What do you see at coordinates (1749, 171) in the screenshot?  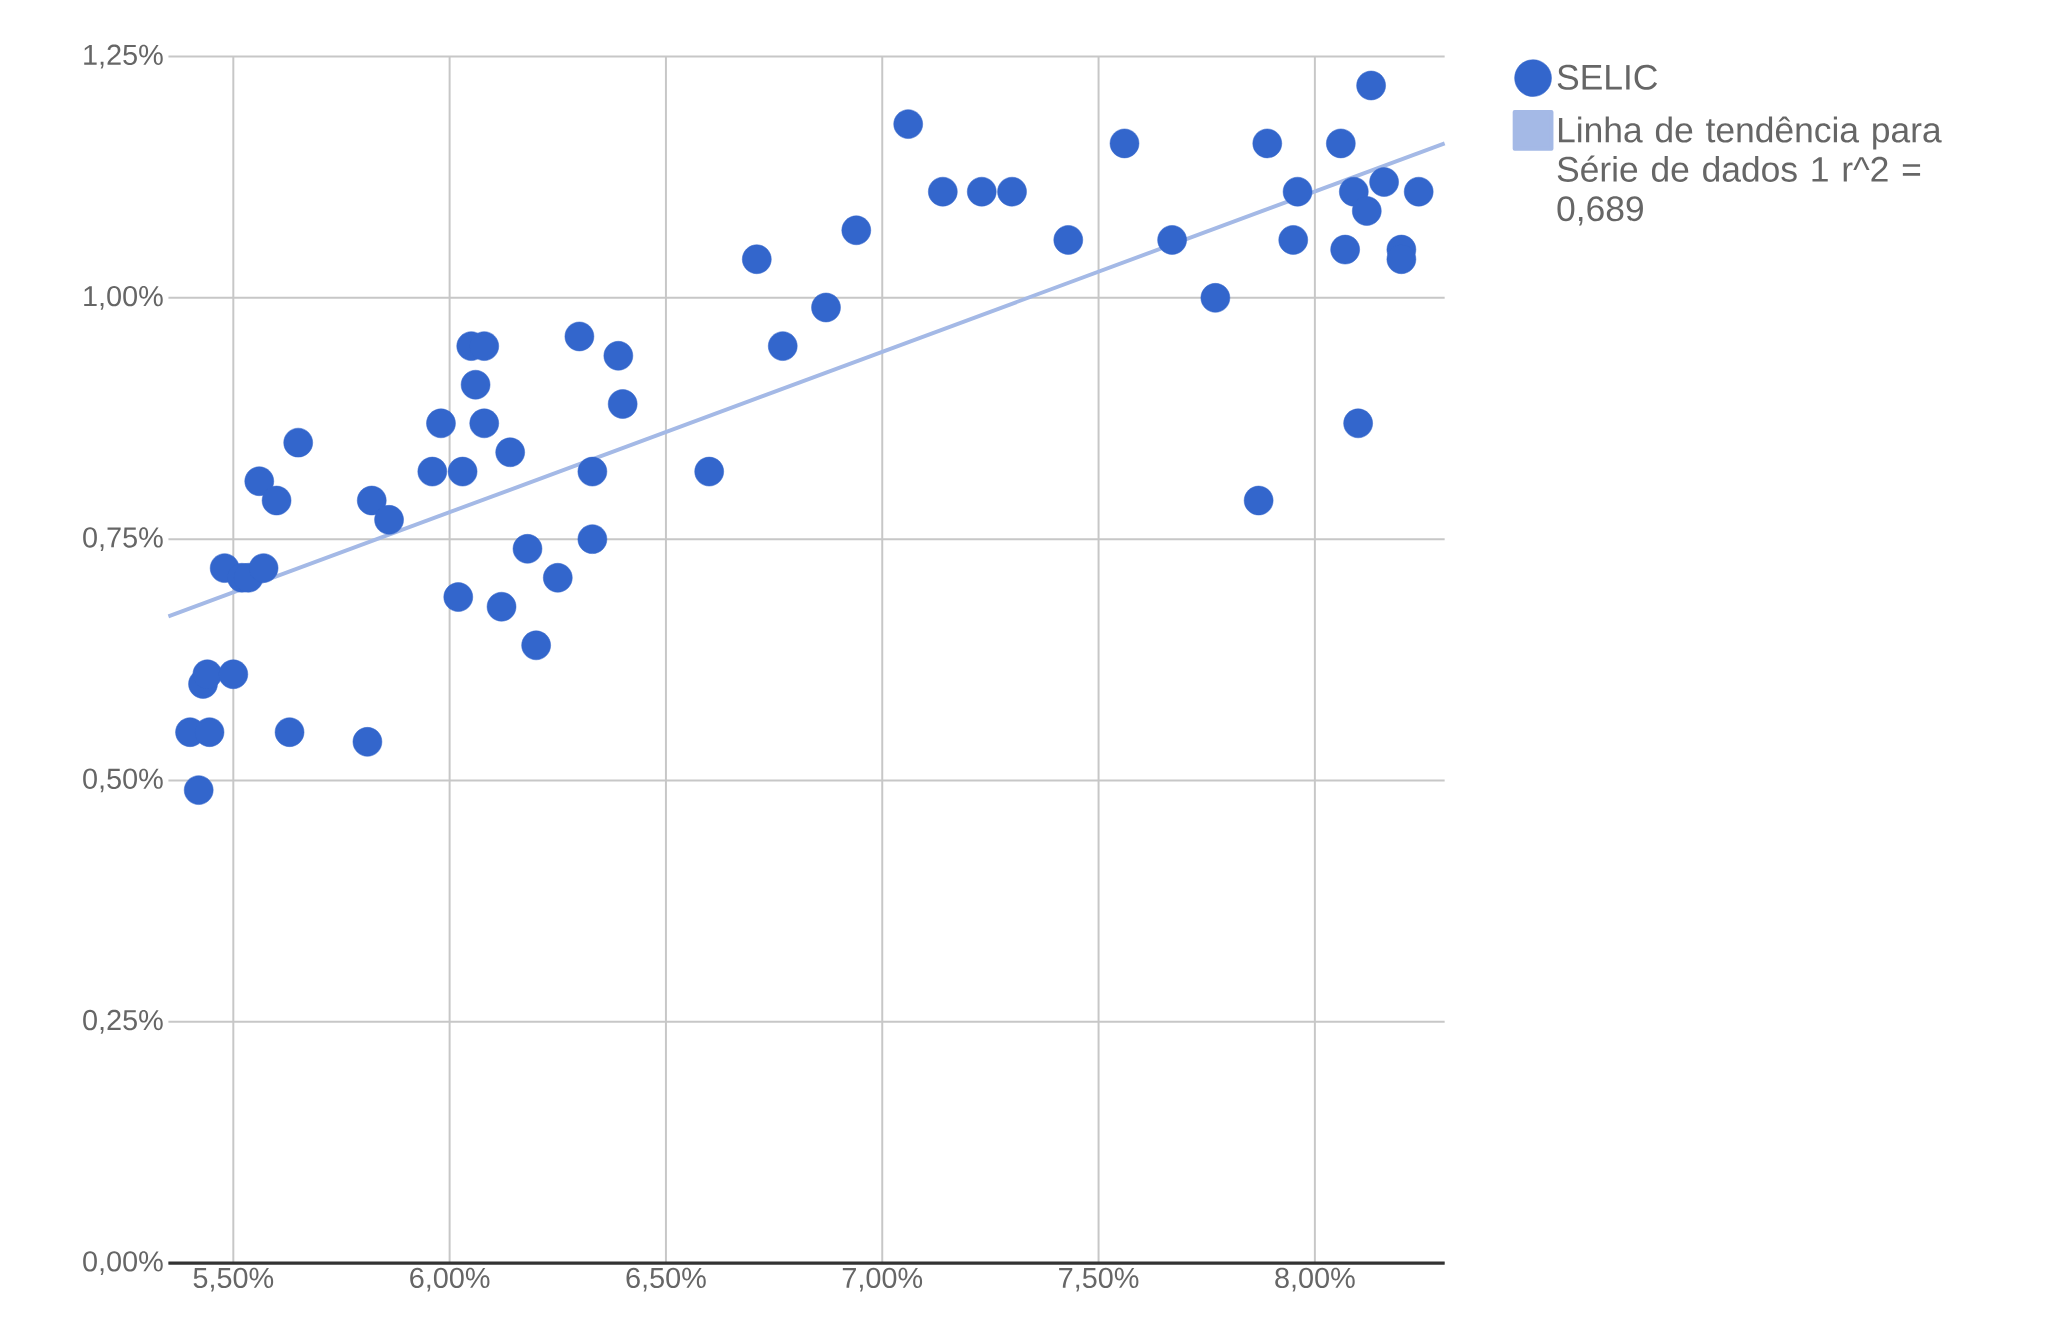 I see `legend-label: Linha de tendência para Série de dados 1 r^2 = 0,689` at bounding box center [1749, 171].